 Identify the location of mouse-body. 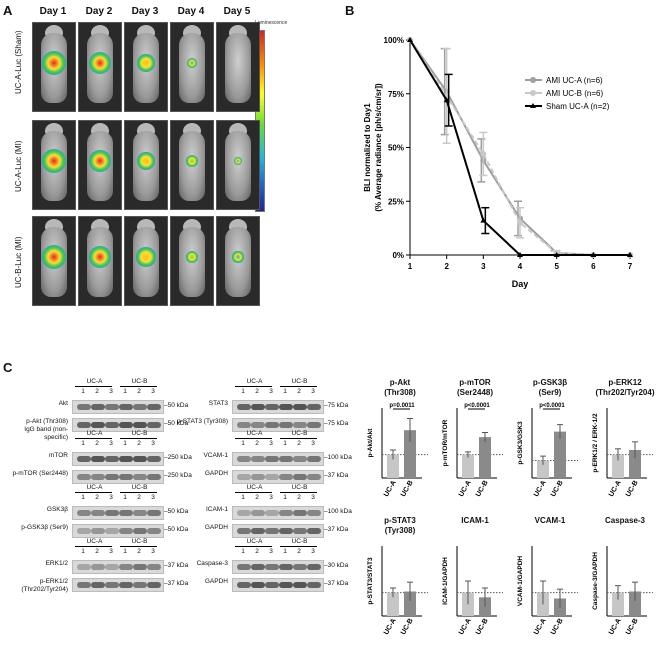
(238, 68).